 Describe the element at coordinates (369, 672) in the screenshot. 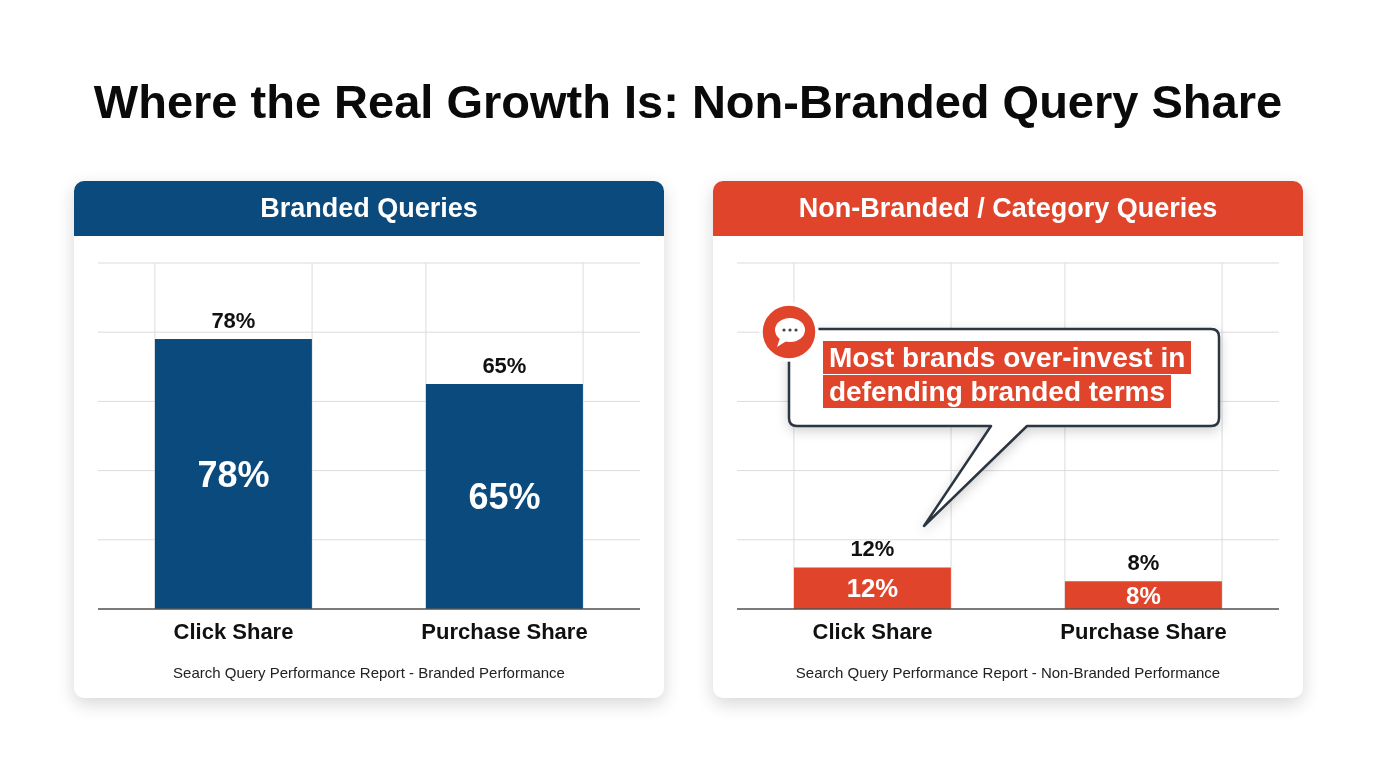

I see `text: Search Query Performance Report - Branded Performance` at that location.